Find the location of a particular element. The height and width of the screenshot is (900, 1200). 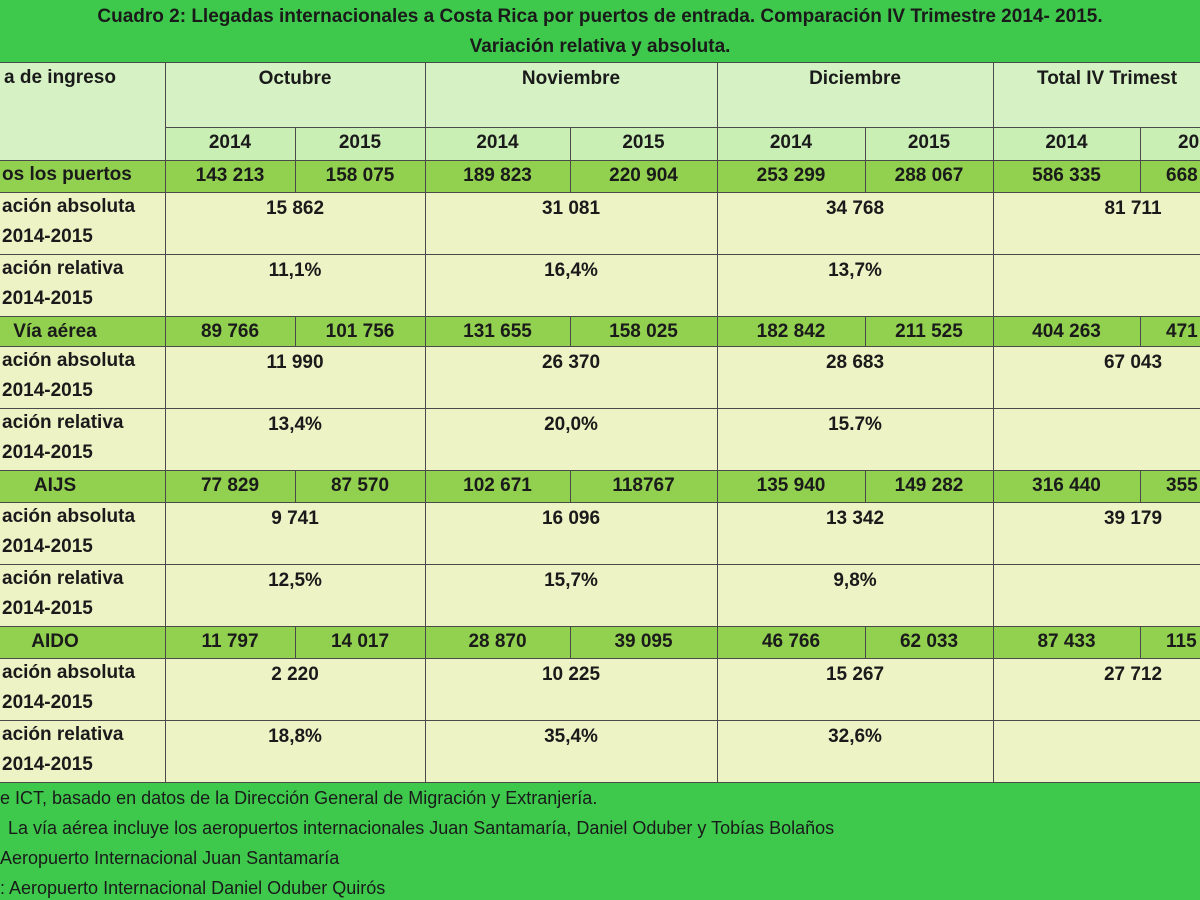

cell-value: 135 940 is located at coordinates (791, 485).